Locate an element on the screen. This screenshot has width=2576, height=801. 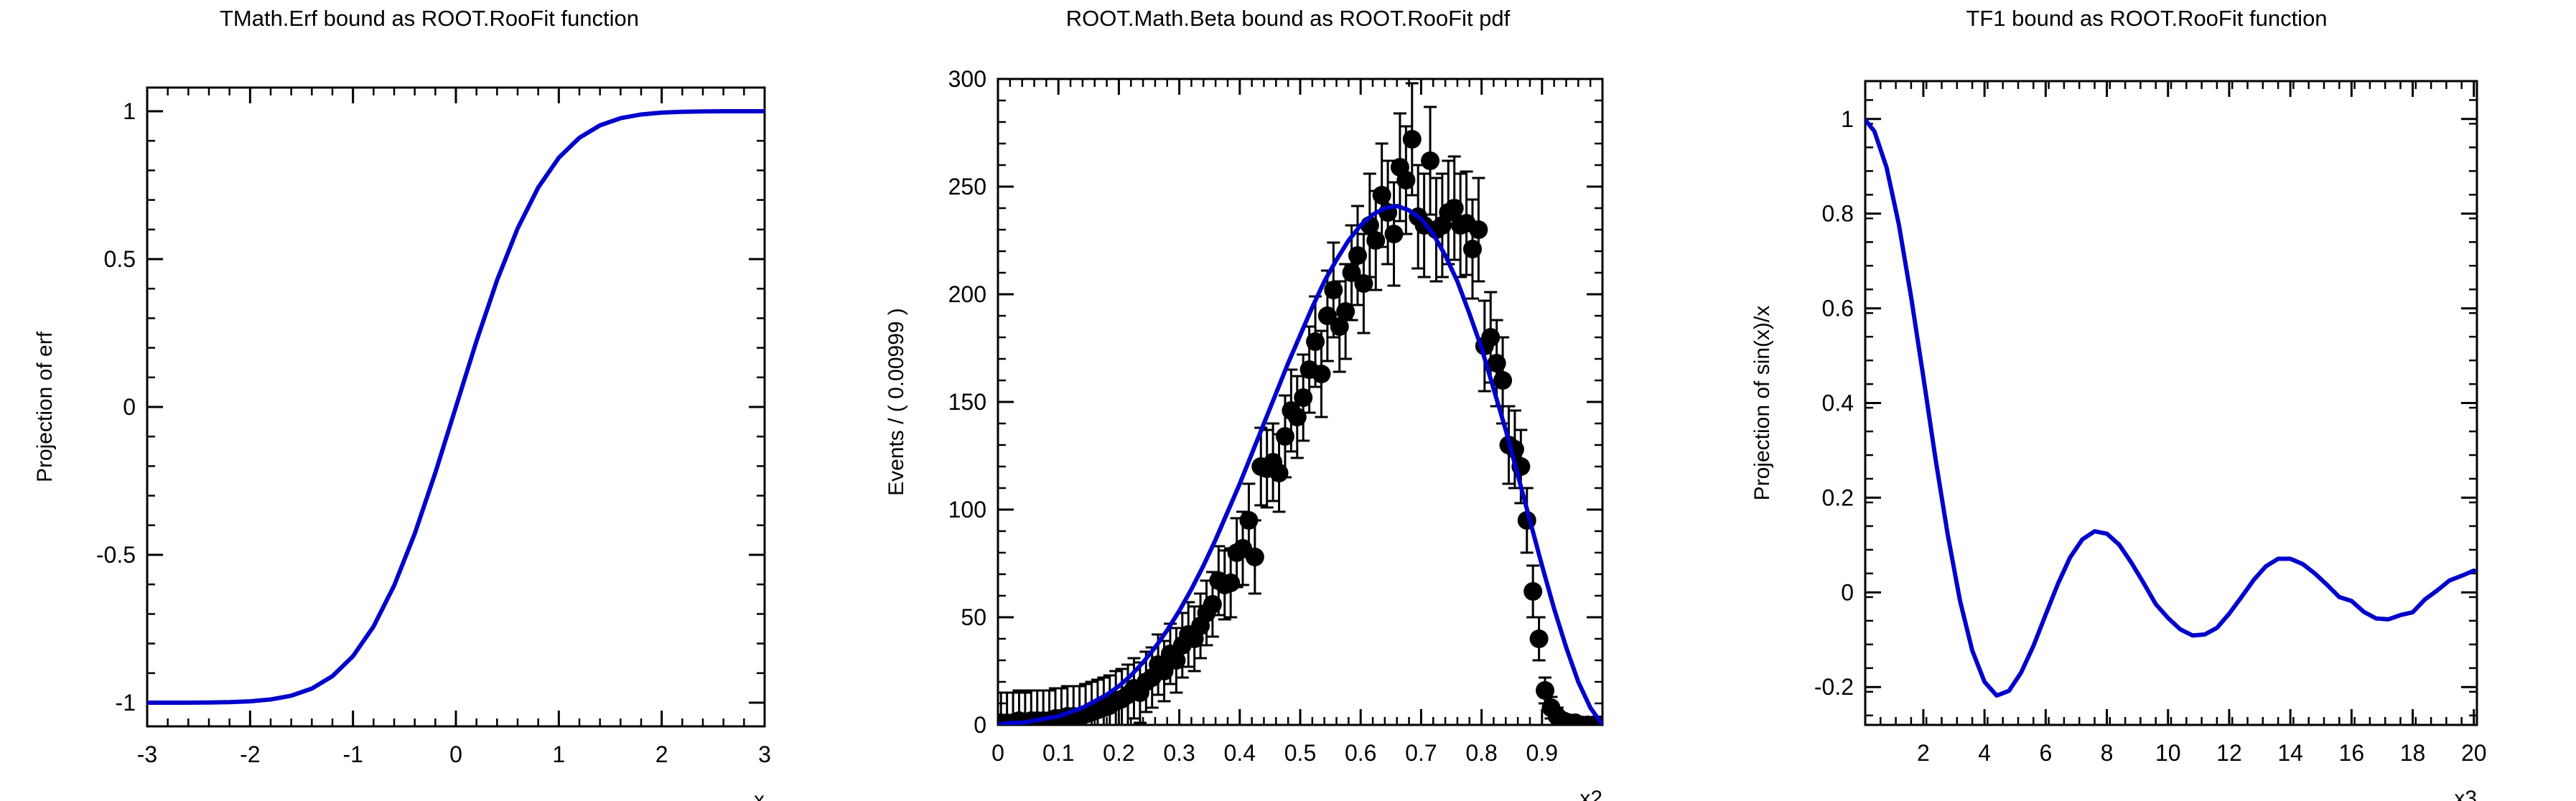
x-tick-label: 3 is located at coordinates (764, 754).